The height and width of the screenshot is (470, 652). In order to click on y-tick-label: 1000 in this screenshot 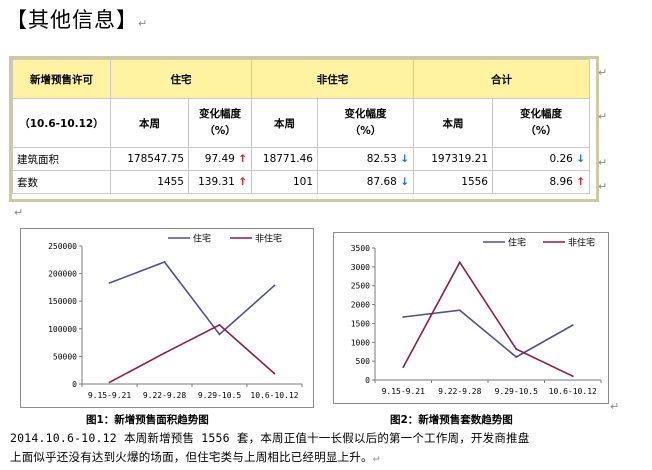, I will do `click(360, 342)`.